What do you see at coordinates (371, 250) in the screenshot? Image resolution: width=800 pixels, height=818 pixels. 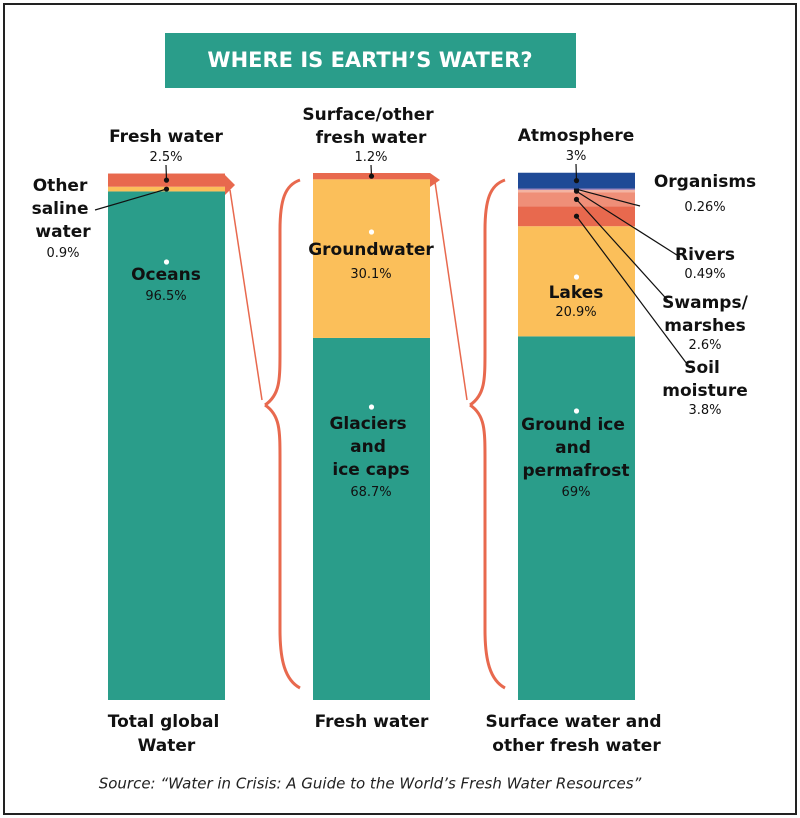 I see `segment-label: Groundwater` at bounding box center [371, 250].